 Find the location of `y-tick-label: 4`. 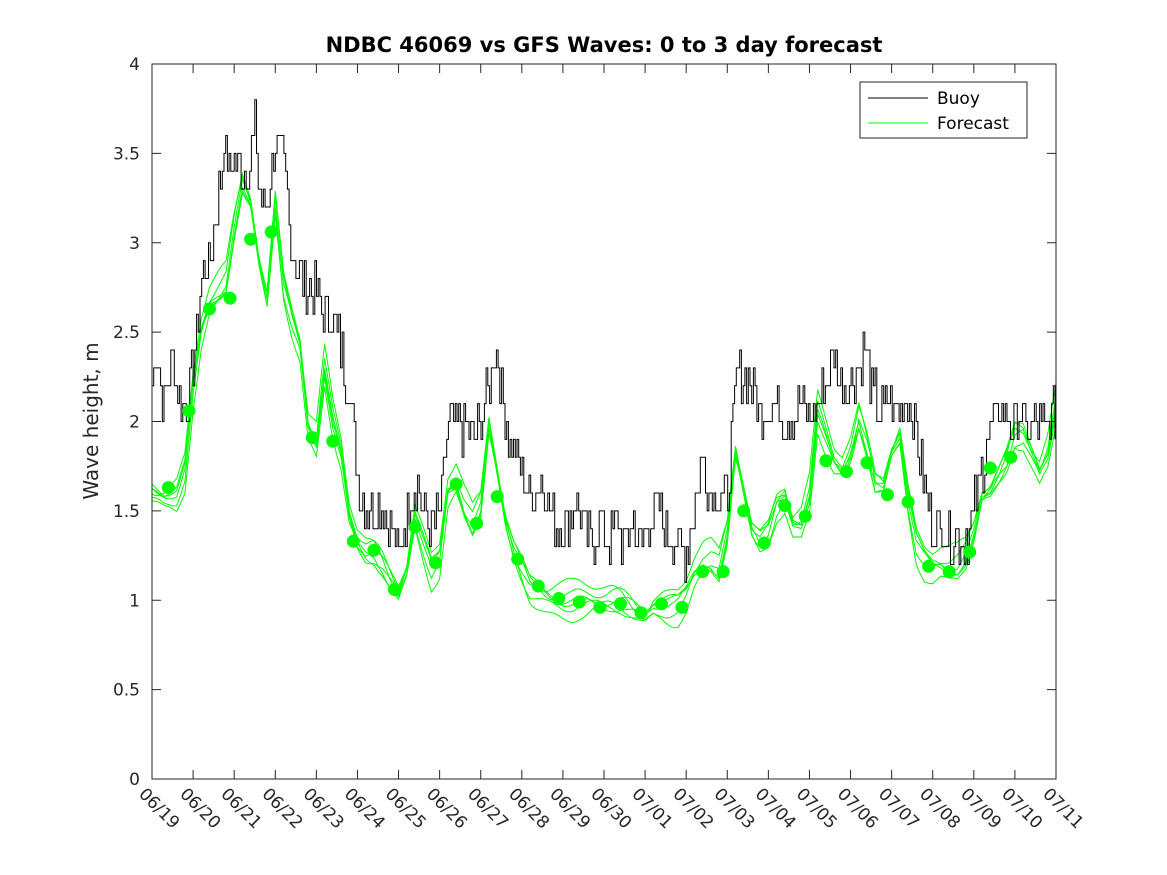

y-tick-label: 4 is located at coordinates (134, 65).